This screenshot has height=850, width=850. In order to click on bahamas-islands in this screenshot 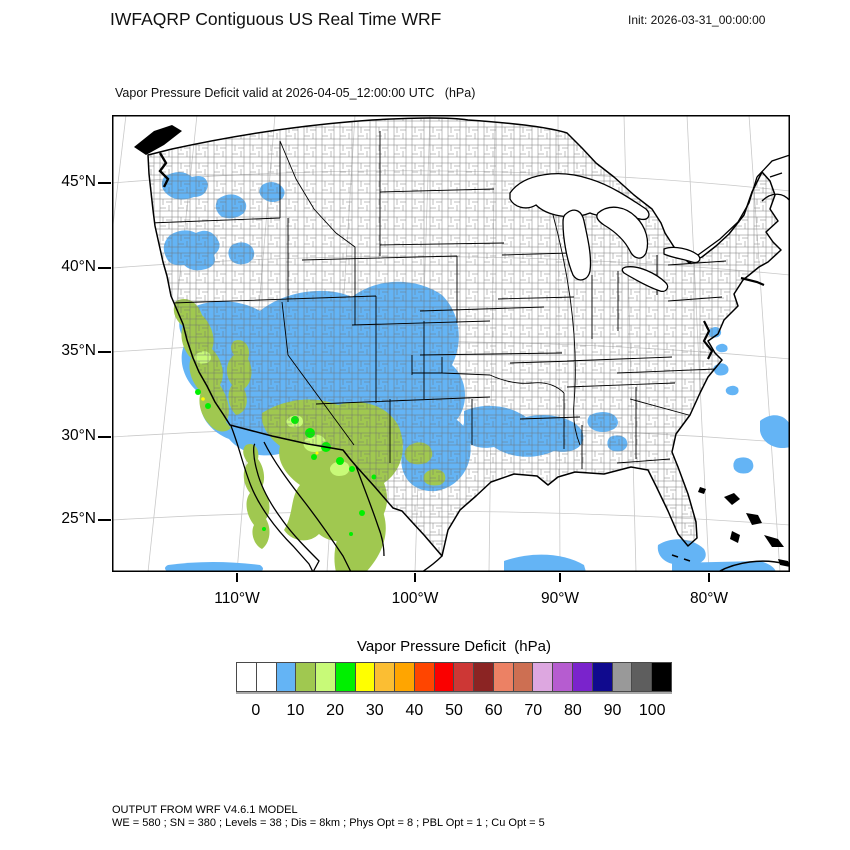, I will do `click(744, 527)`.